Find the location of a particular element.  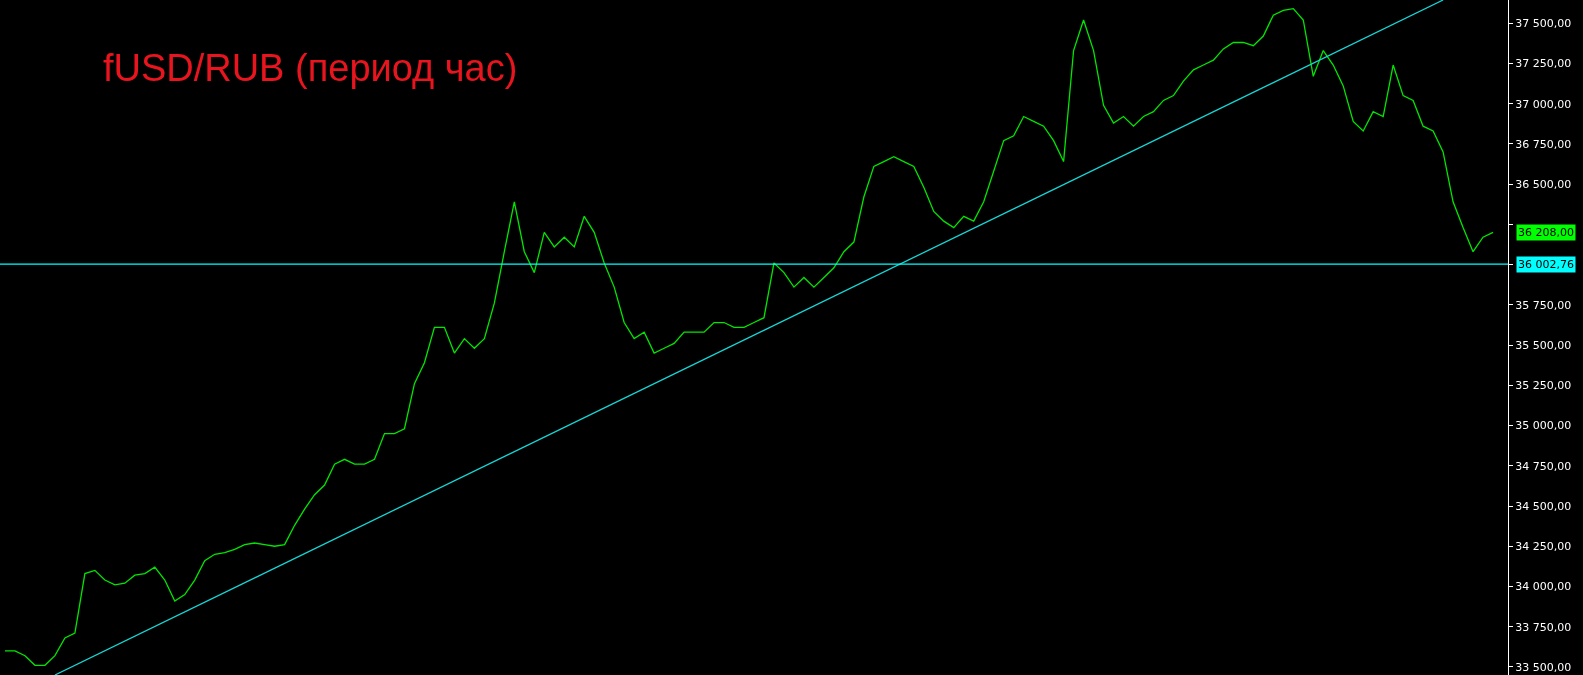

y-tick-label: 34 250,00 is located at coordinates (1543, 547).